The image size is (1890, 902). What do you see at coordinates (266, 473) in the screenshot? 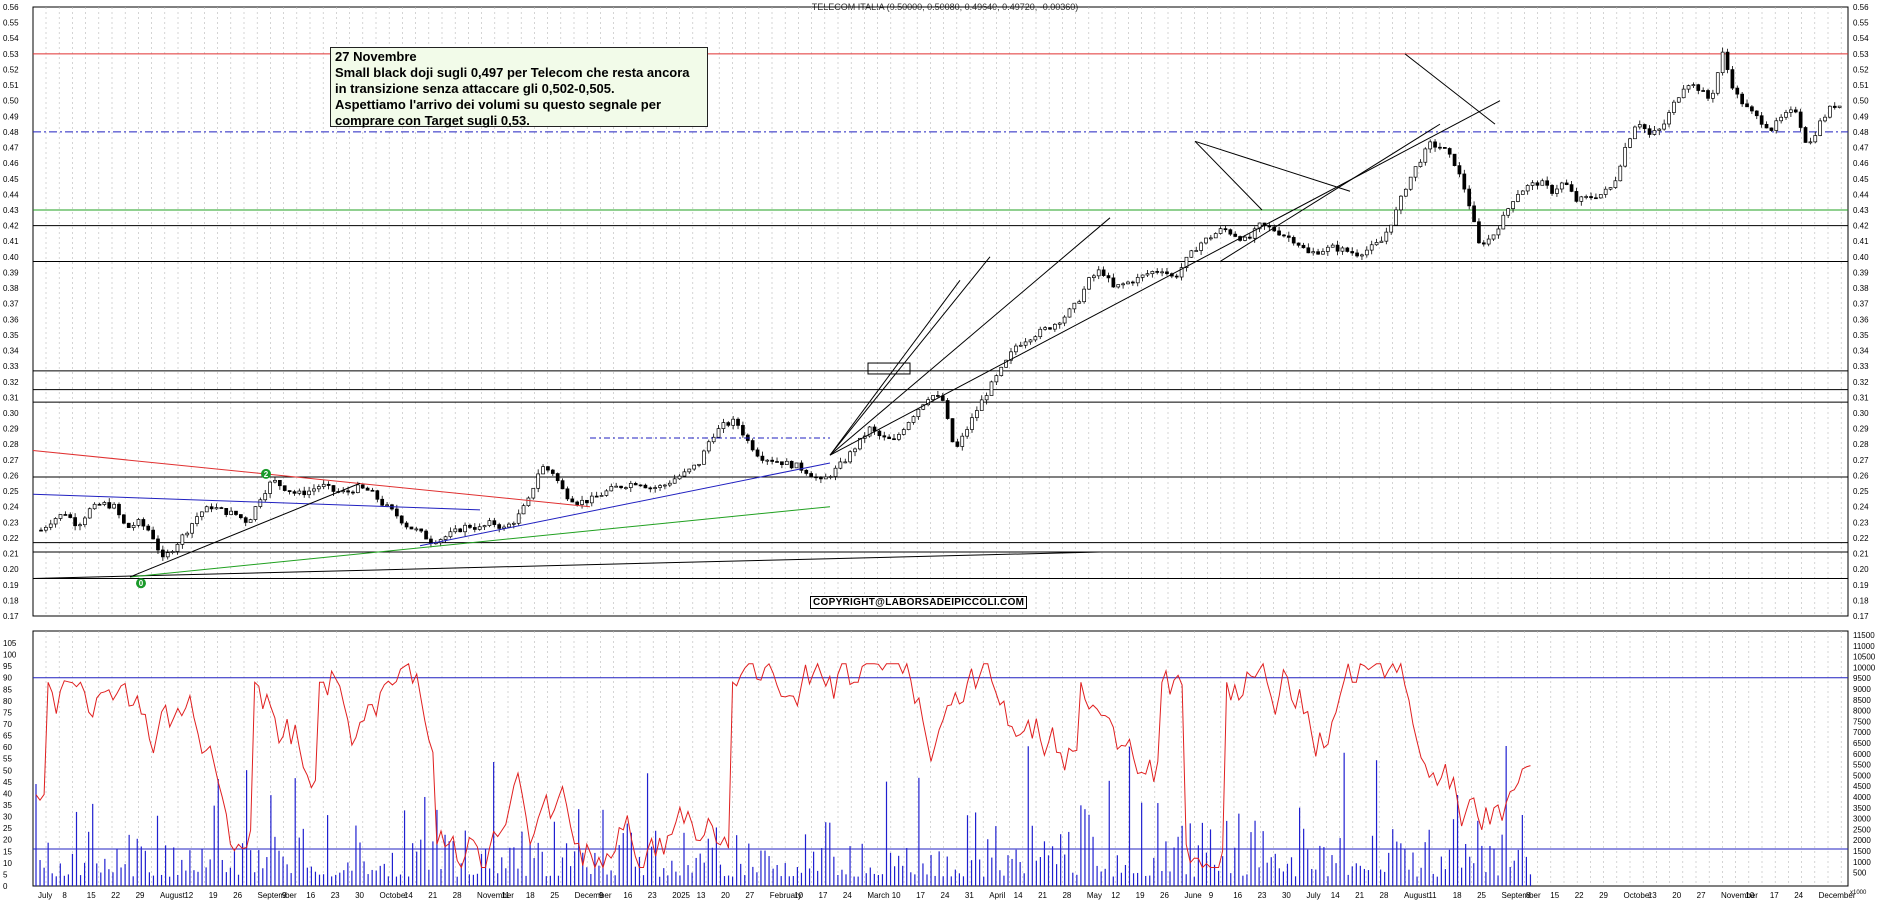
I see `marker` at bounding box center [266, 473].